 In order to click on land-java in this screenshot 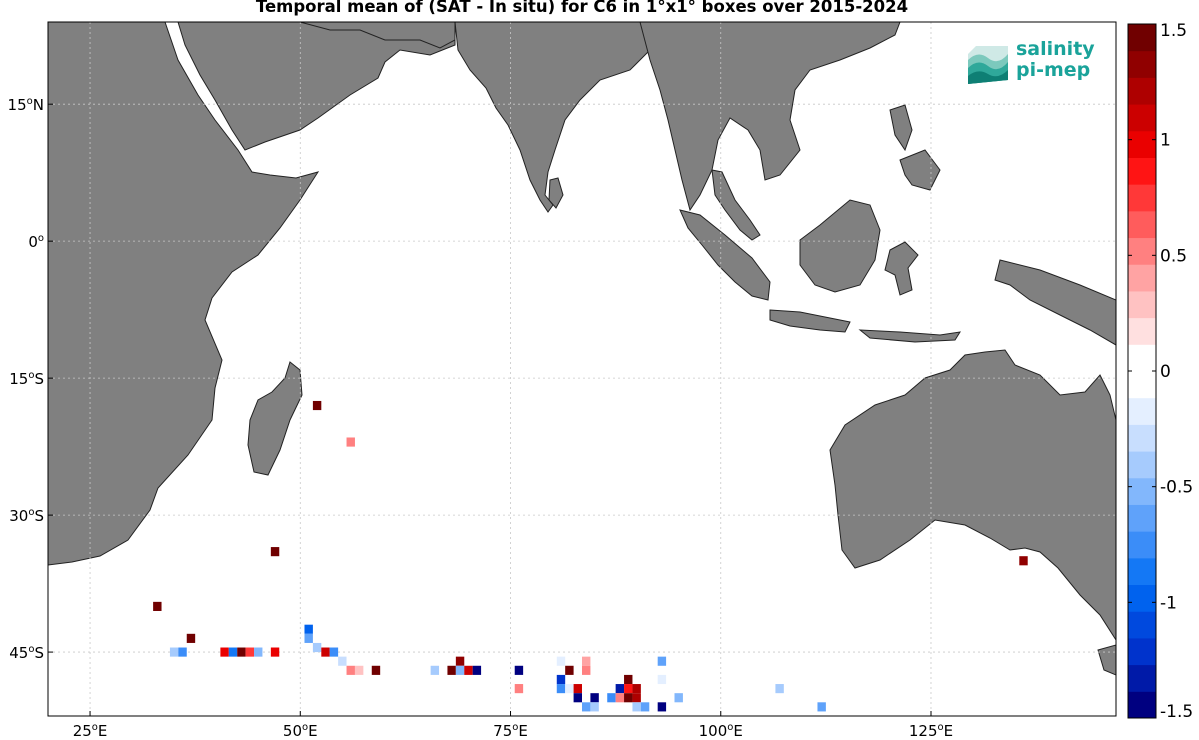, I will do `click(810, 321)`.